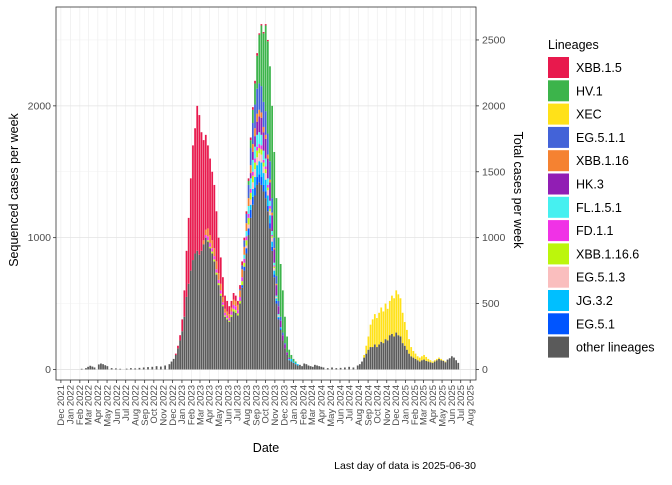 This screenshot has height=485, width=672. Describe the element at coordinates (331, 406) in the screenshot. I see `x-tick-label: May 2024` at that location.